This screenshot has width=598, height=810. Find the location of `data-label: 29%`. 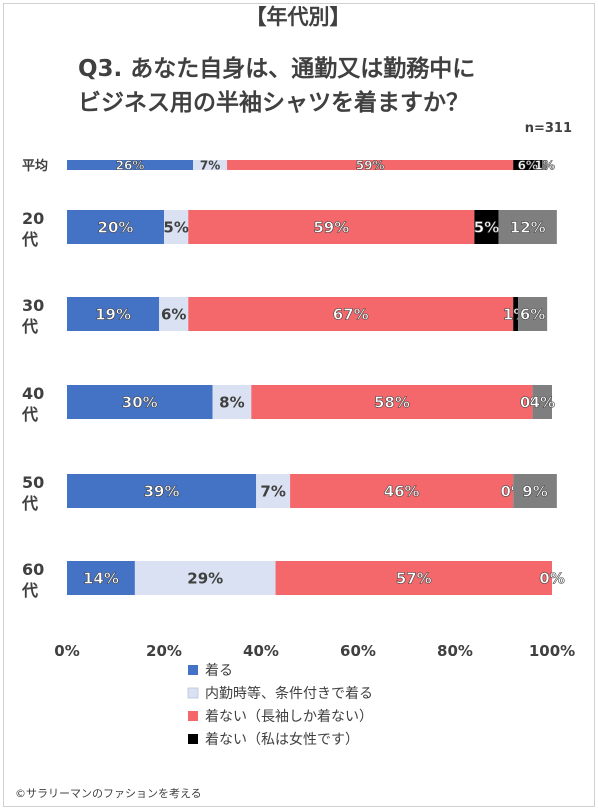

data-label: 29% is located at coordinates (205, 579).